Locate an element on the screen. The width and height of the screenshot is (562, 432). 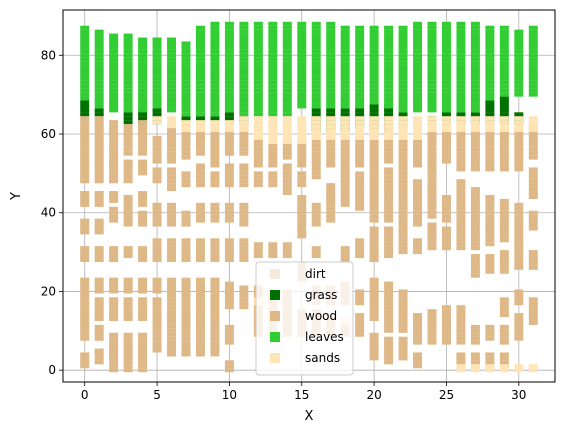
x-axis-label: X is located at coordinates (309, 416).